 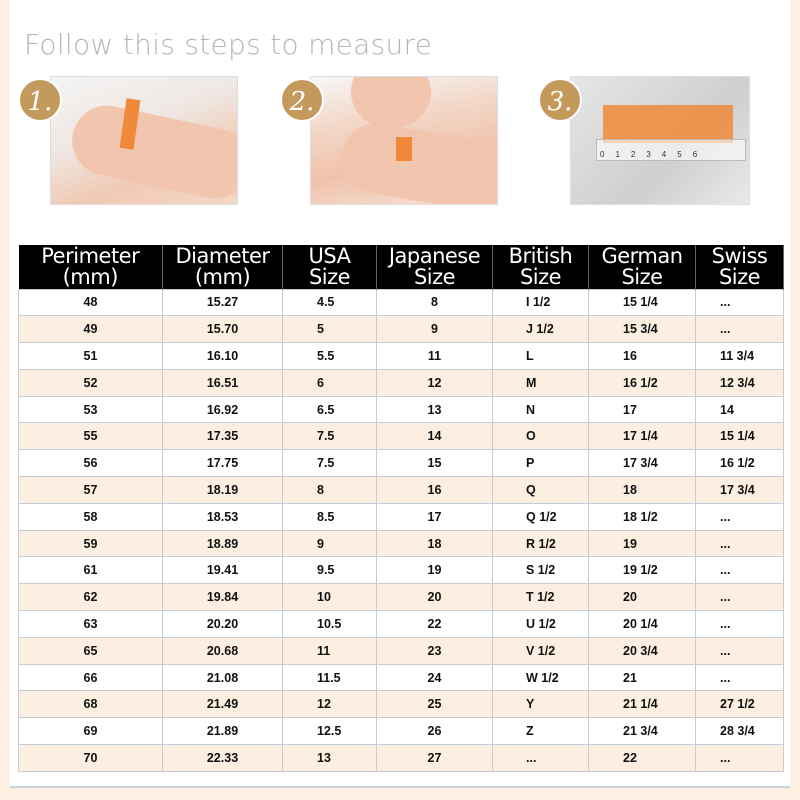 What do you see at coordinates (434, 267) in the screenshot?
I see `header-japanese: Japanese Size` at bounding box center [434, 267].